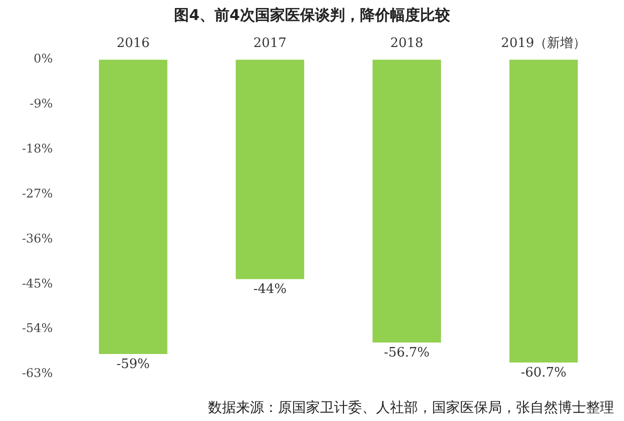 The width and height of the screenshot is (624, 421). Describe the element at coordinates (37, 373) in the screenshot. I see `y-tick-label: -63%` at that location.